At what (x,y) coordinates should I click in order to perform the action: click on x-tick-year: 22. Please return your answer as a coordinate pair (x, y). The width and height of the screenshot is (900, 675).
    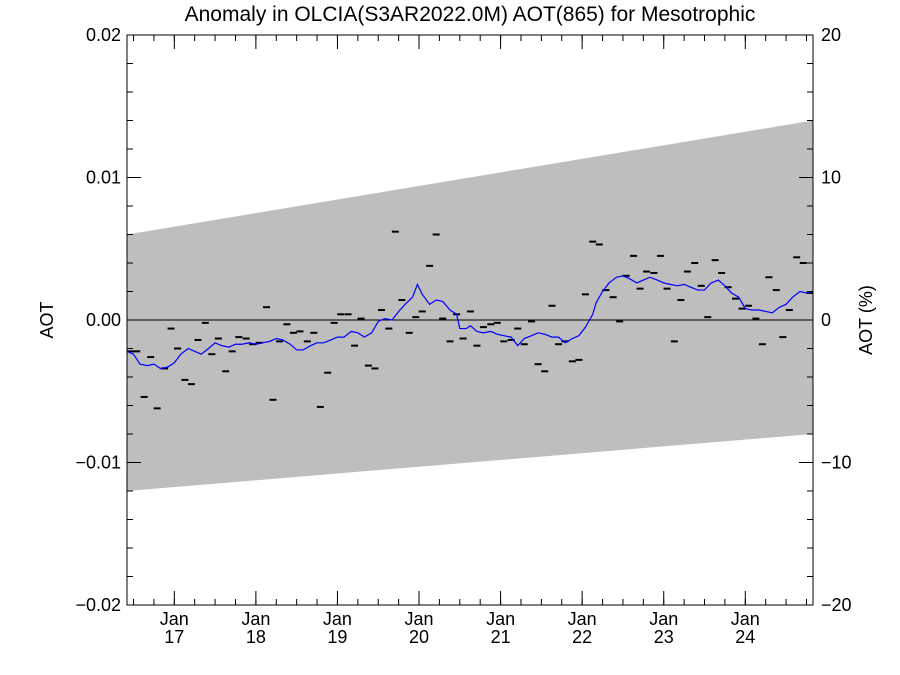
    Looking at the image, I should click on (582, 637).